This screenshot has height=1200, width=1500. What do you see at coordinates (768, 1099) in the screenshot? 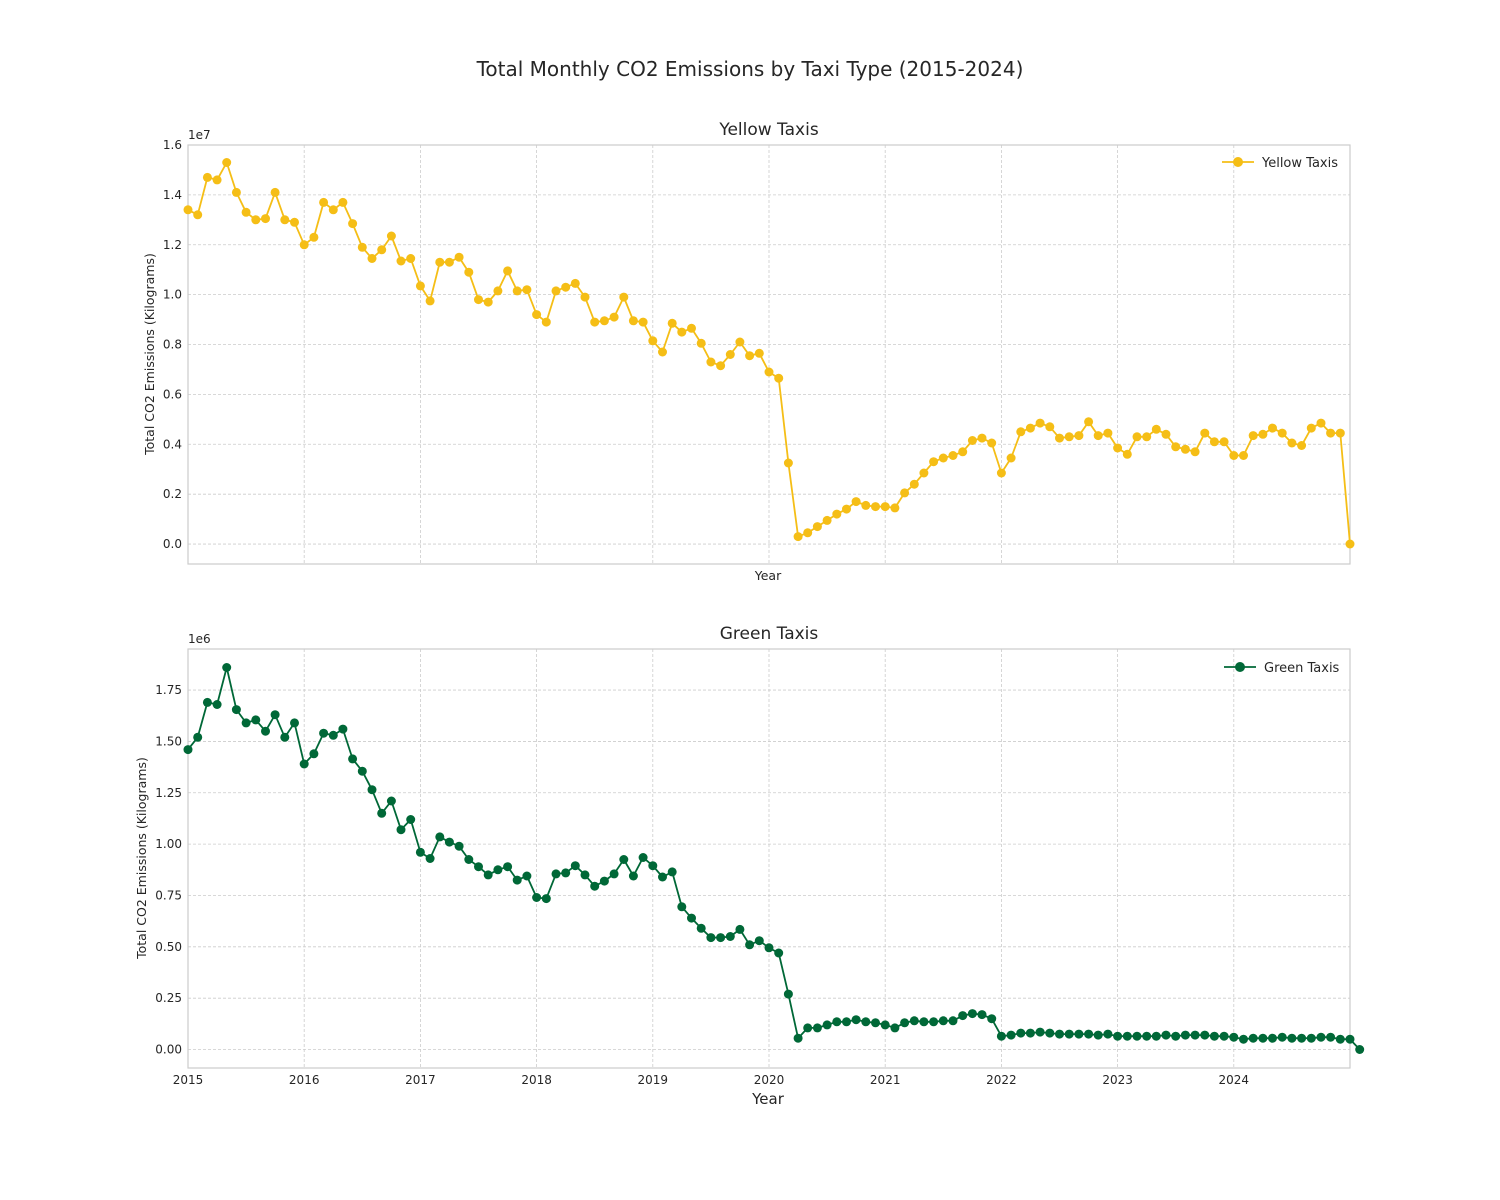
I see `x-axis-label: Year` at bounding box center [768, 1099].